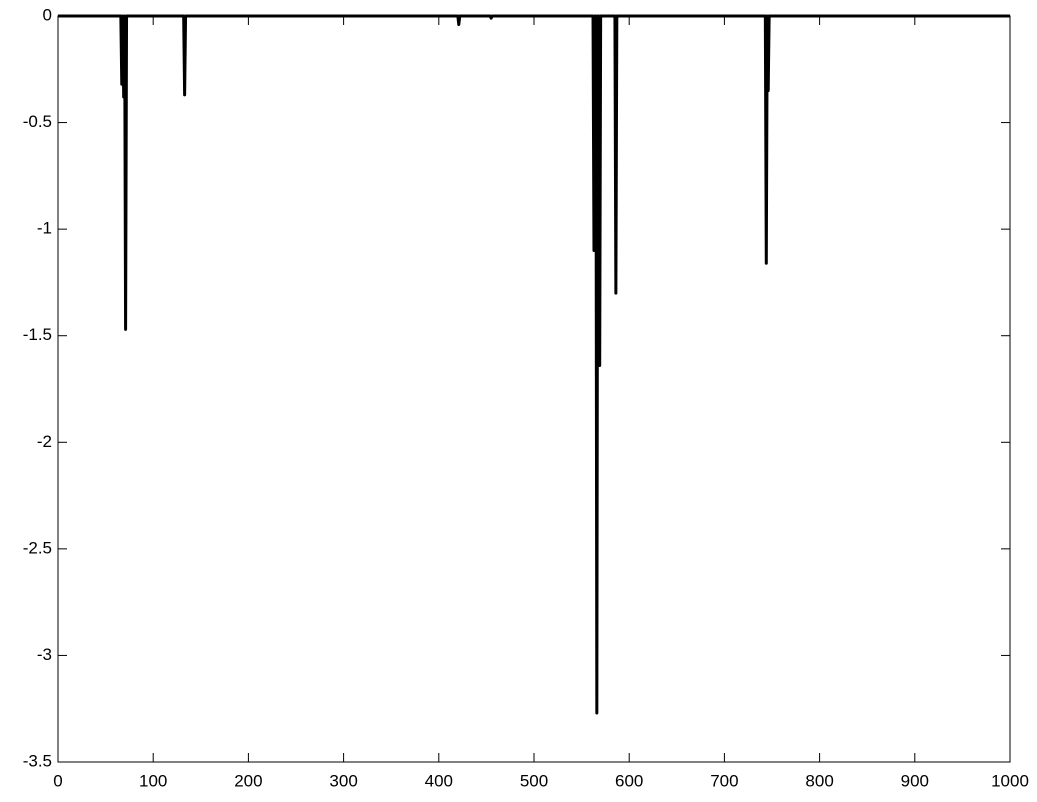  Describe the element at coordinates (915, 780) in the screenshot. I see `x-tick-label: 900` at that location.